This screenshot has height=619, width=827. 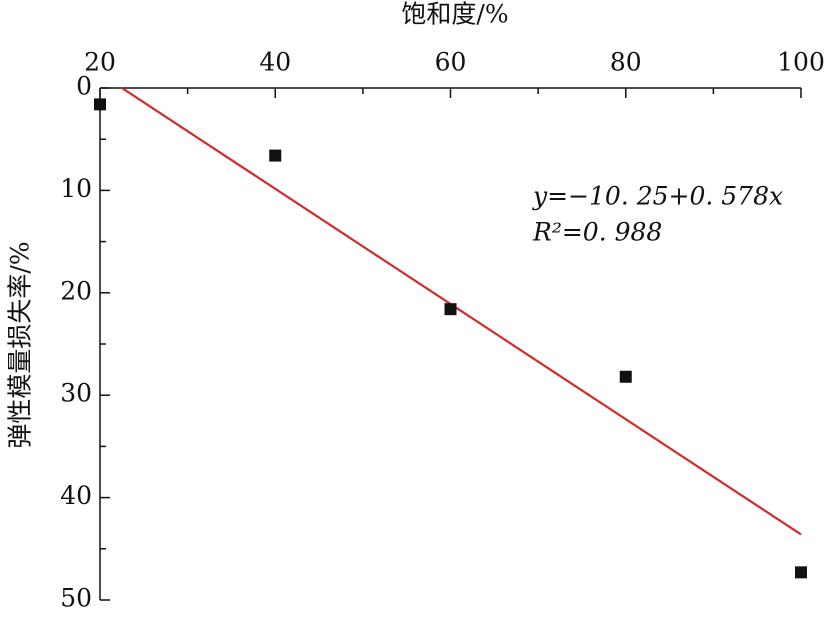 What do you see at coordinates (451, 62) in the screenshot?
I see `x-tick-label: 60` at bounding box center [451, 62].